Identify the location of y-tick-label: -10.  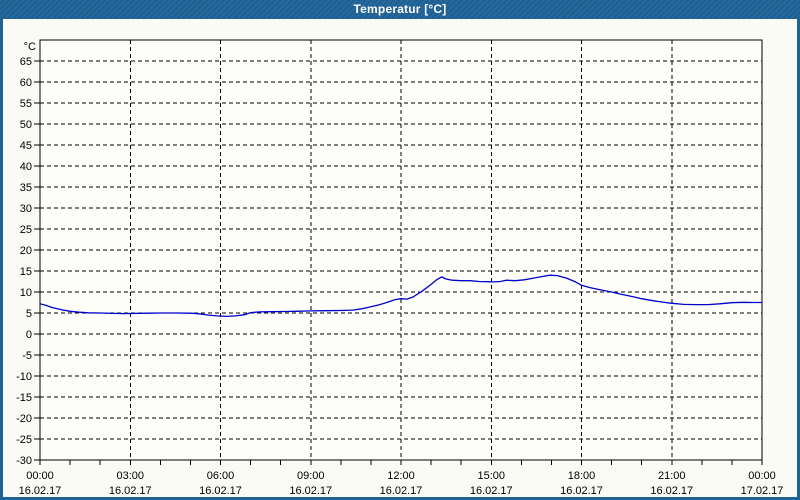
(24, 377).